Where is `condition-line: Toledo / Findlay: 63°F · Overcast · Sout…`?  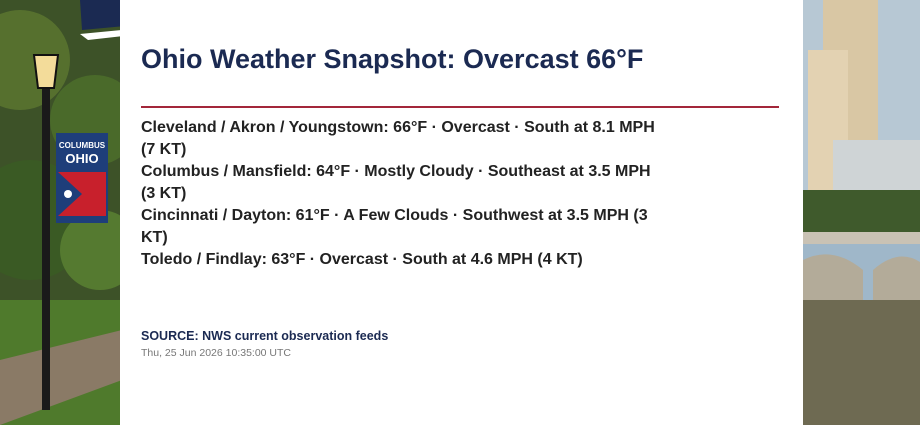 condition-line: Toledo / Findlay: 63°F · Overcast · Sout… is located at coordinates (362, 259).